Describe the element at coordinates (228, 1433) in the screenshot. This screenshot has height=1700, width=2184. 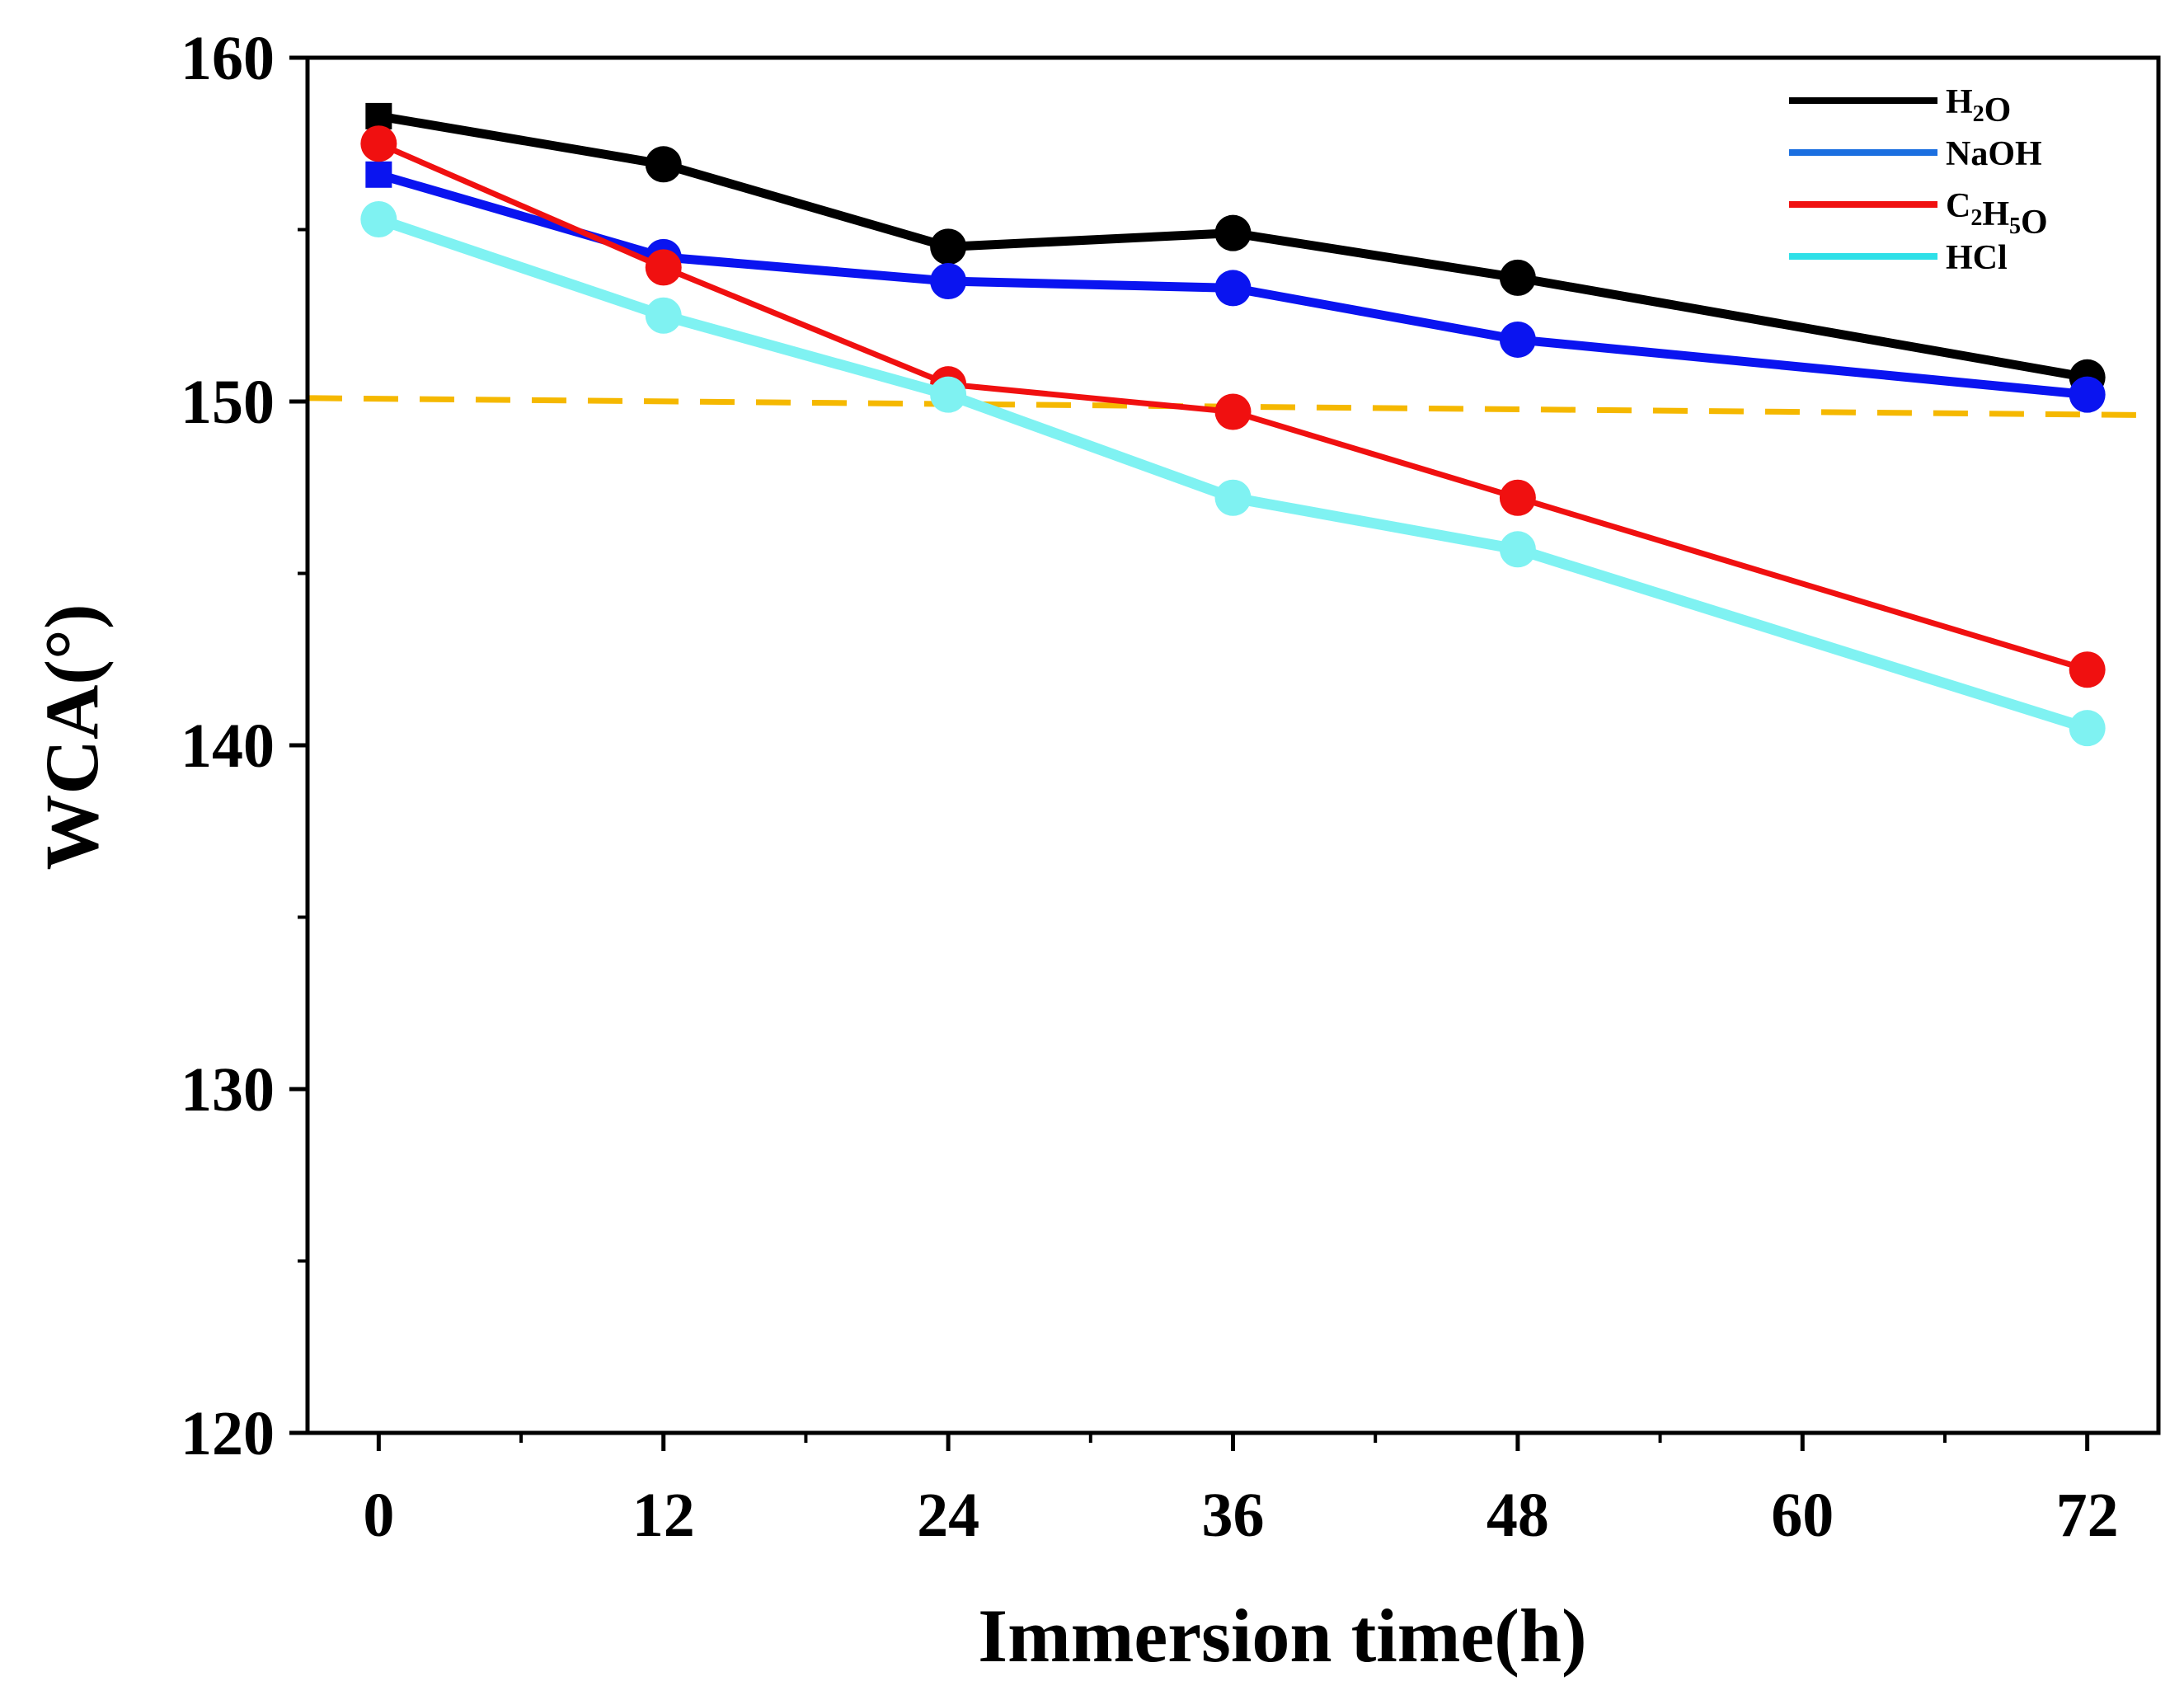
I see `y-tick-label: 120` at that location.